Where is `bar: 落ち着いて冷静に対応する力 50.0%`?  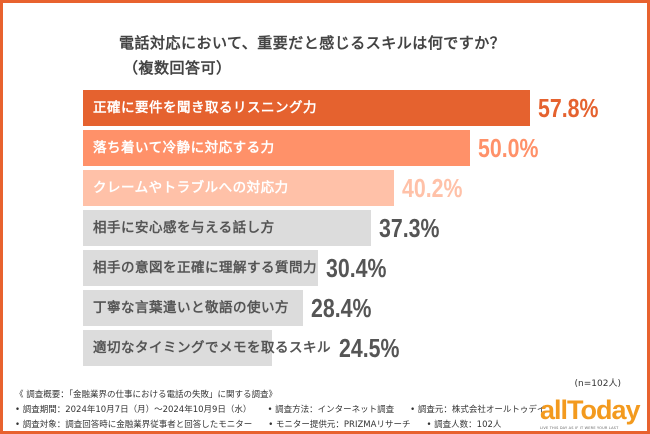
bar: 落ち着いて冷静に対応する力 50.0% is located at coordinates (310, 148).